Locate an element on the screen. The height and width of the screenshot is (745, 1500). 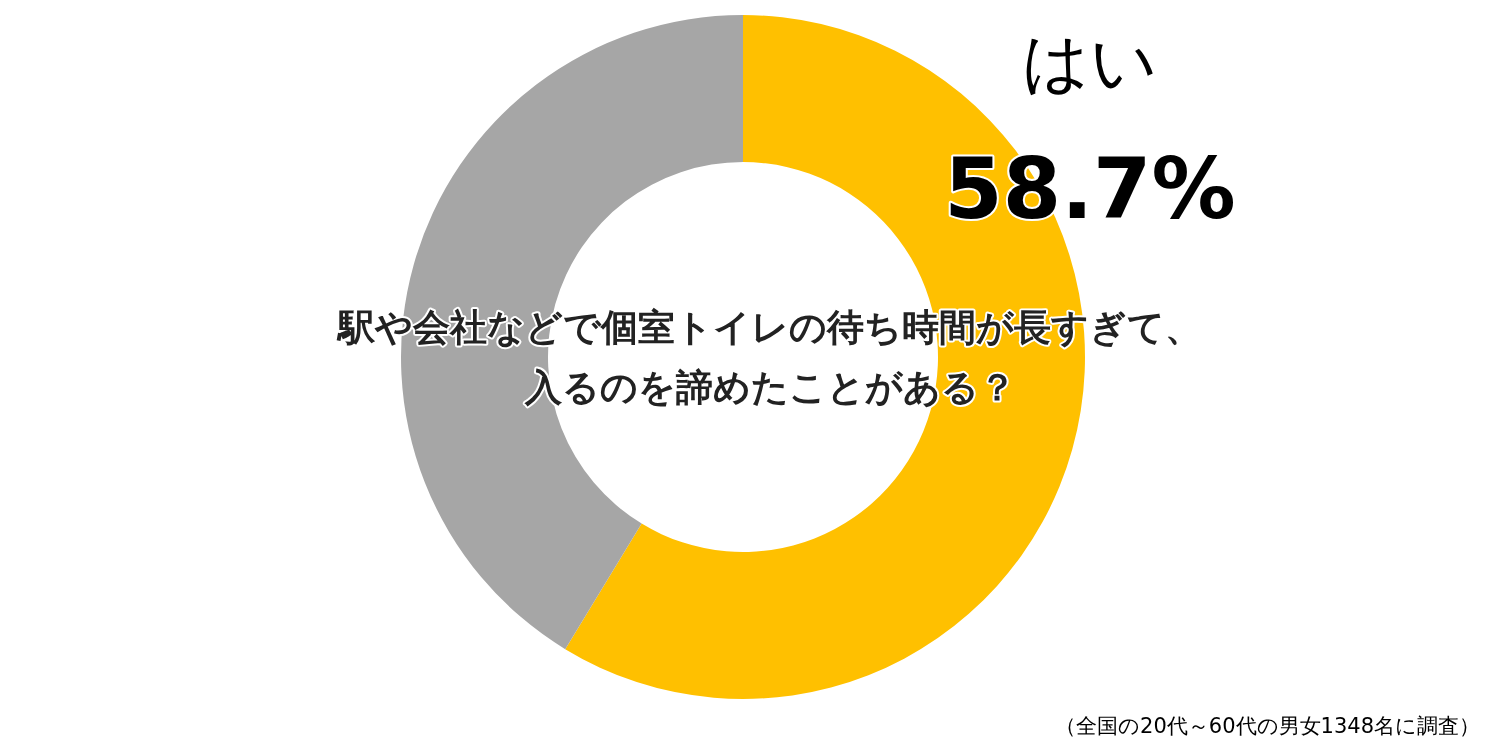
slice-label: はい is located at coordinates (1090, 62).